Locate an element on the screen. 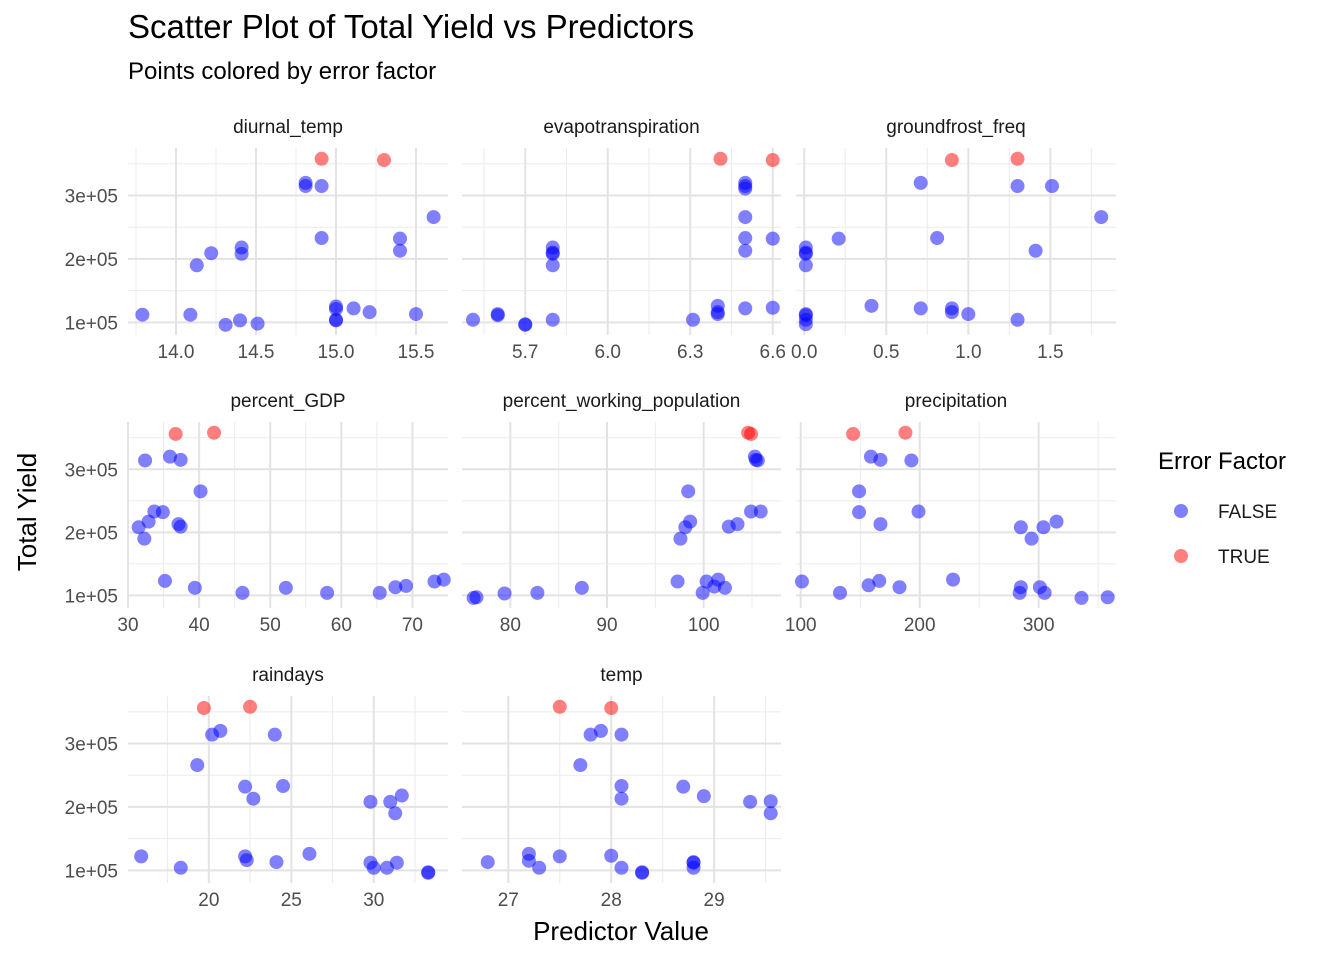 This screenshot has width=1344, height=960. legend-title: Error Factor is located at coordinates (1222, 461).